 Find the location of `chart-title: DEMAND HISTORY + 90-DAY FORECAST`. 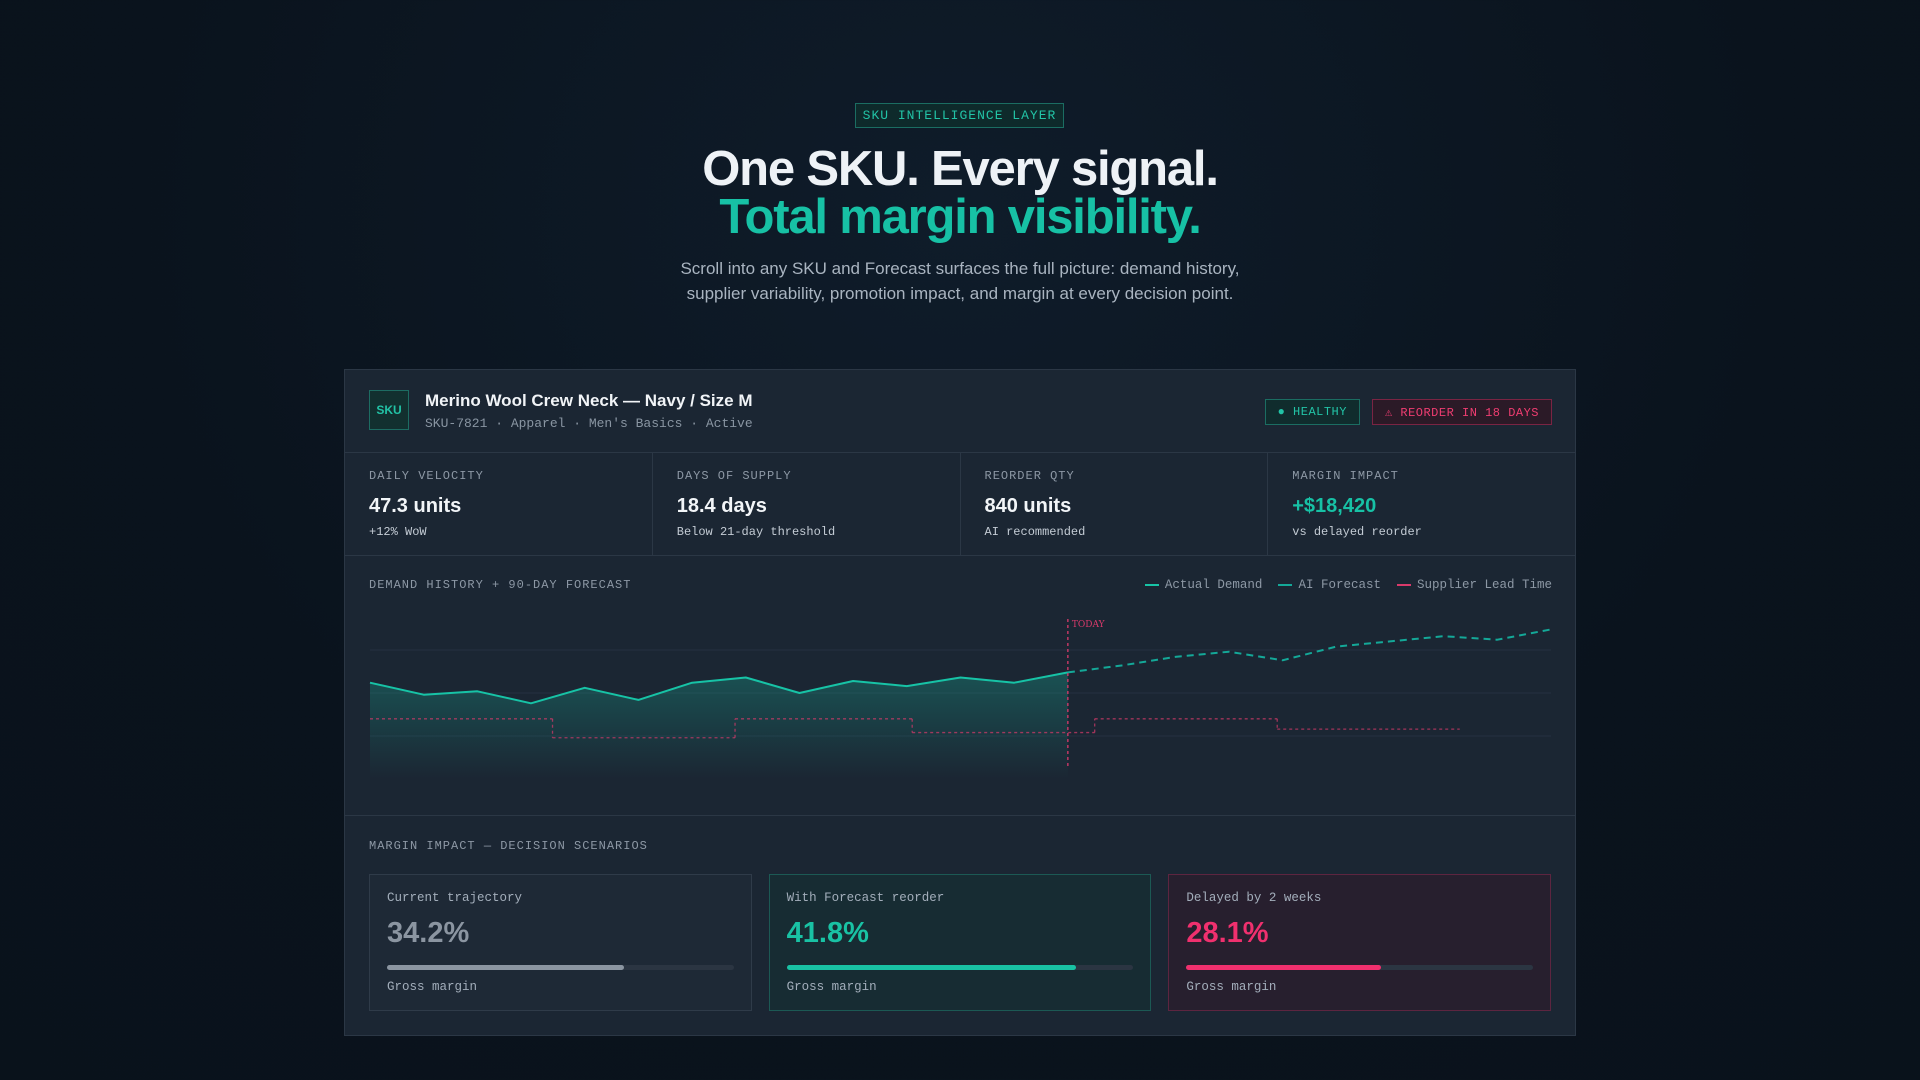

chart-title: DEMAND HISTORY + 90-DAY FORECAST is located at coordinates (500, 585).